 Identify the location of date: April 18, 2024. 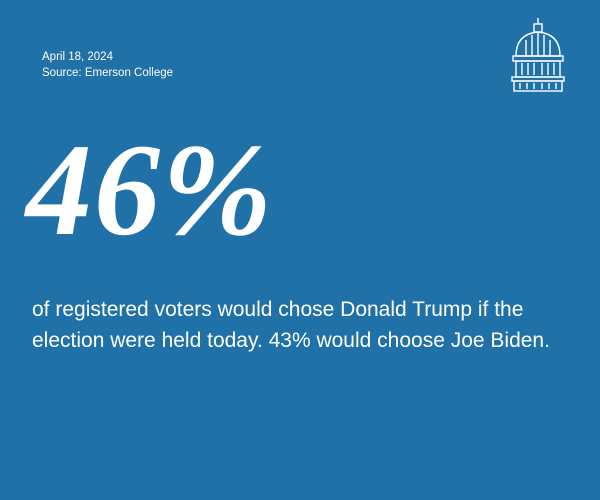
(77, 57).